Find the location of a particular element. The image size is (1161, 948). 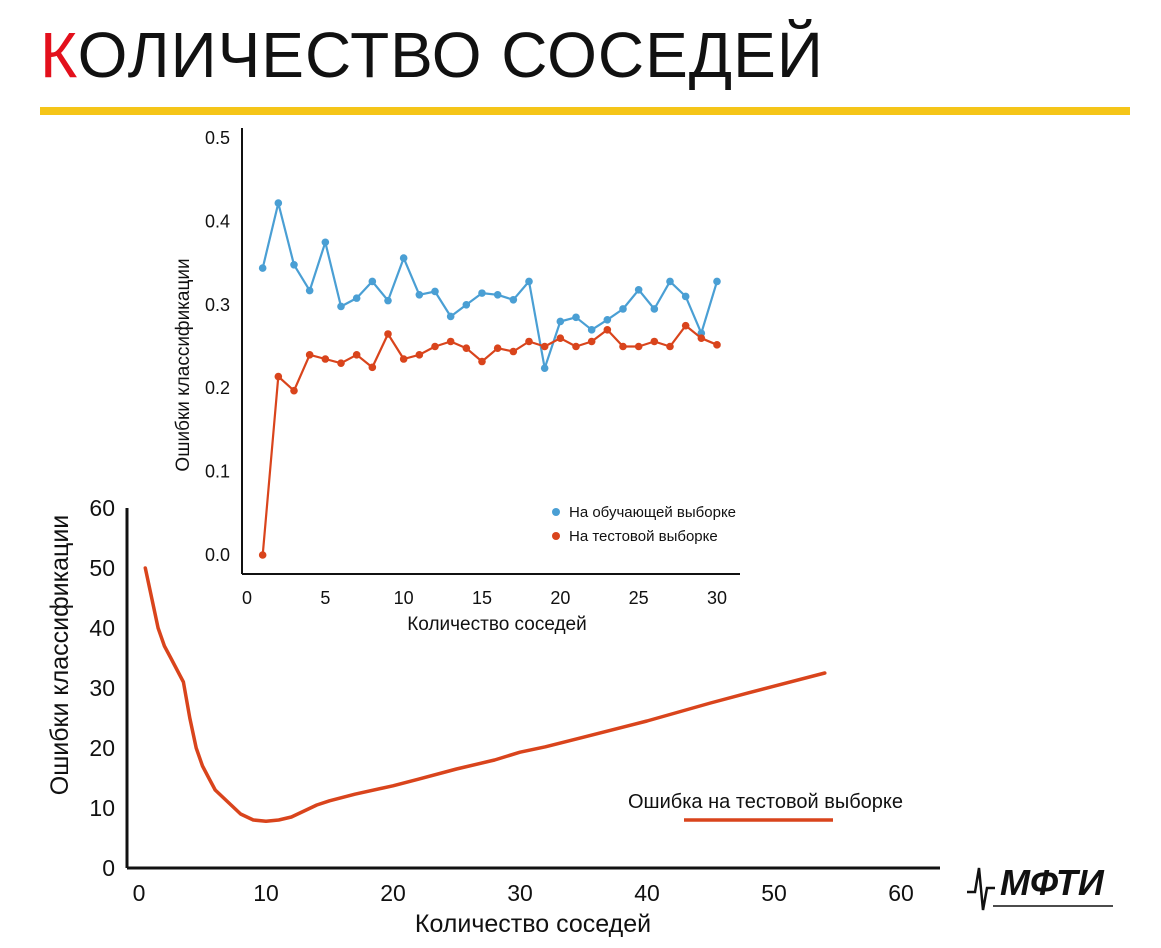

small-x-axis-label: Количество соседей is located at coordinates (497, 624).